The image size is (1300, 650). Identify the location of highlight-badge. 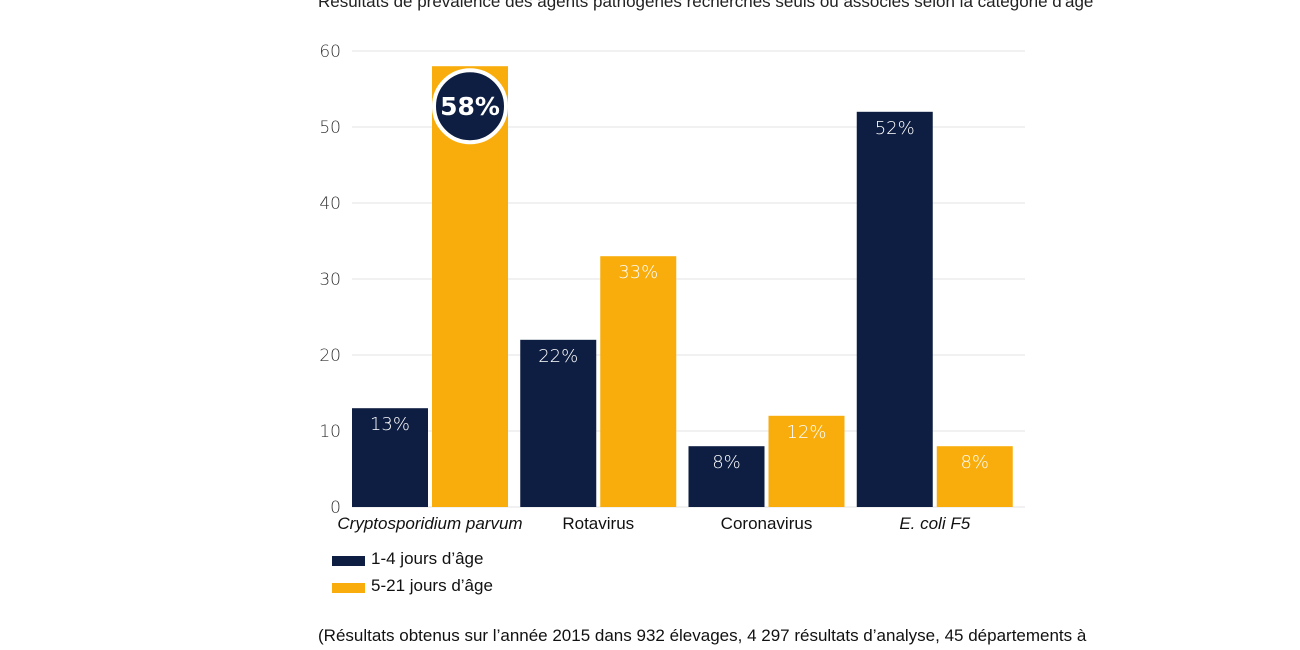
(470, 106).